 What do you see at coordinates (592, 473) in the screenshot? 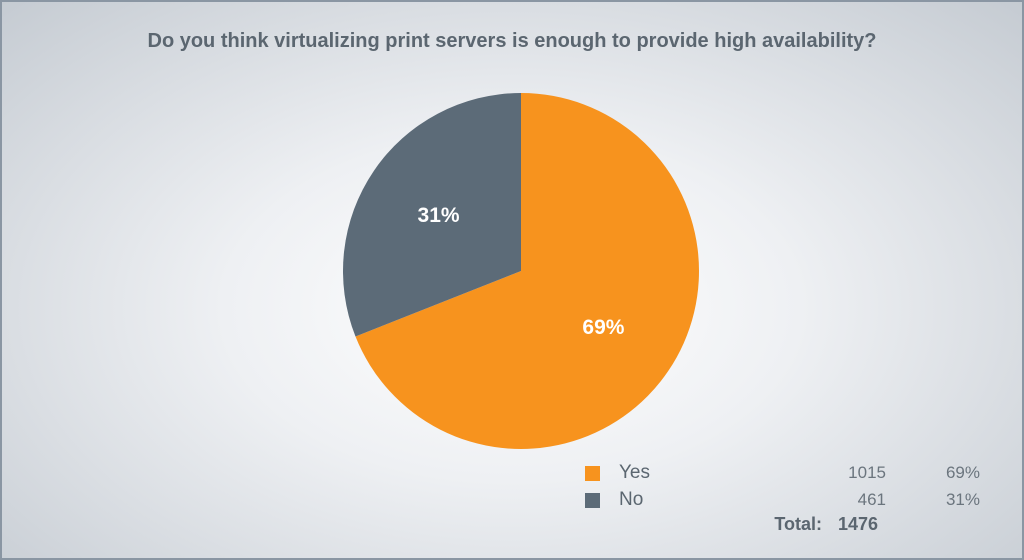
I see `legend-swatch-yes` at bounding box center [592, 473].